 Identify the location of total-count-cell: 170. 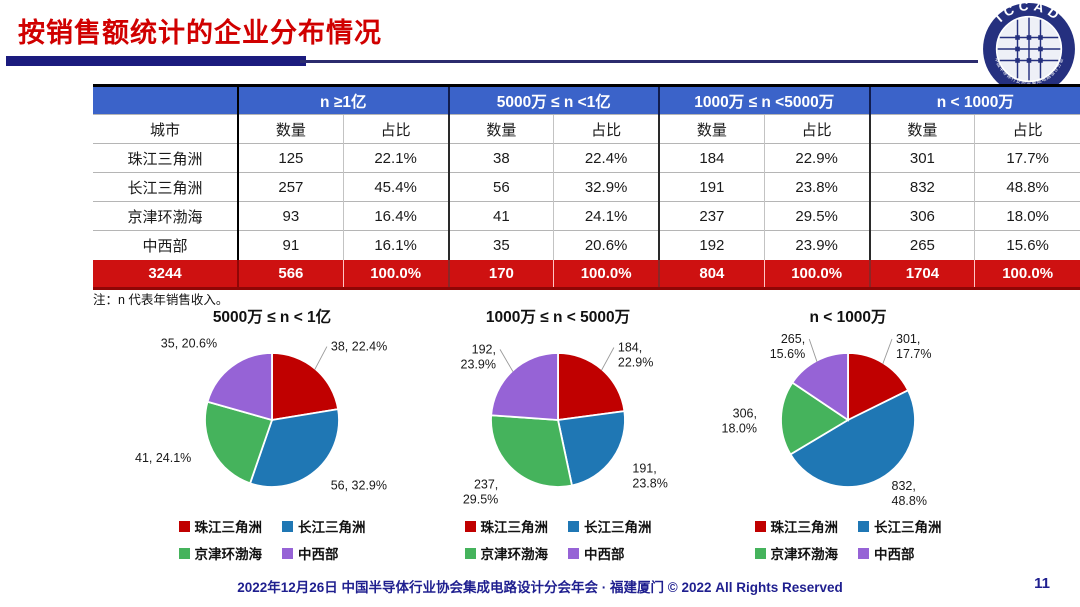
(500, 274).